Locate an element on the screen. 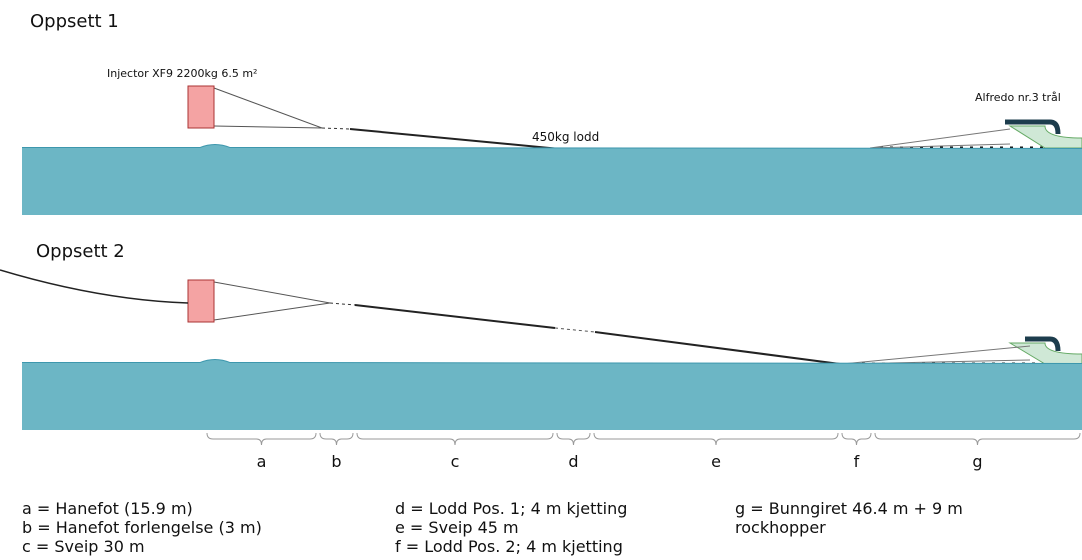 The width and height of the screenshot is (1082, 560). legend-item: b = Hanefot forlengelse (3 m) is located at coordinates (142, 527).